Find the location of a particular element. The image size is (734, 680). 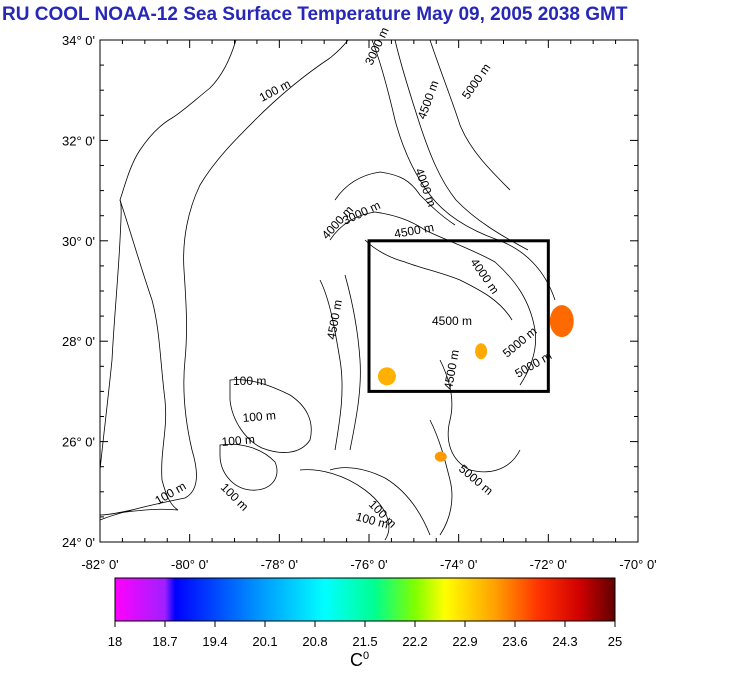

colorbar-tick-label: 20.8 is located at coordinates (314, 641).